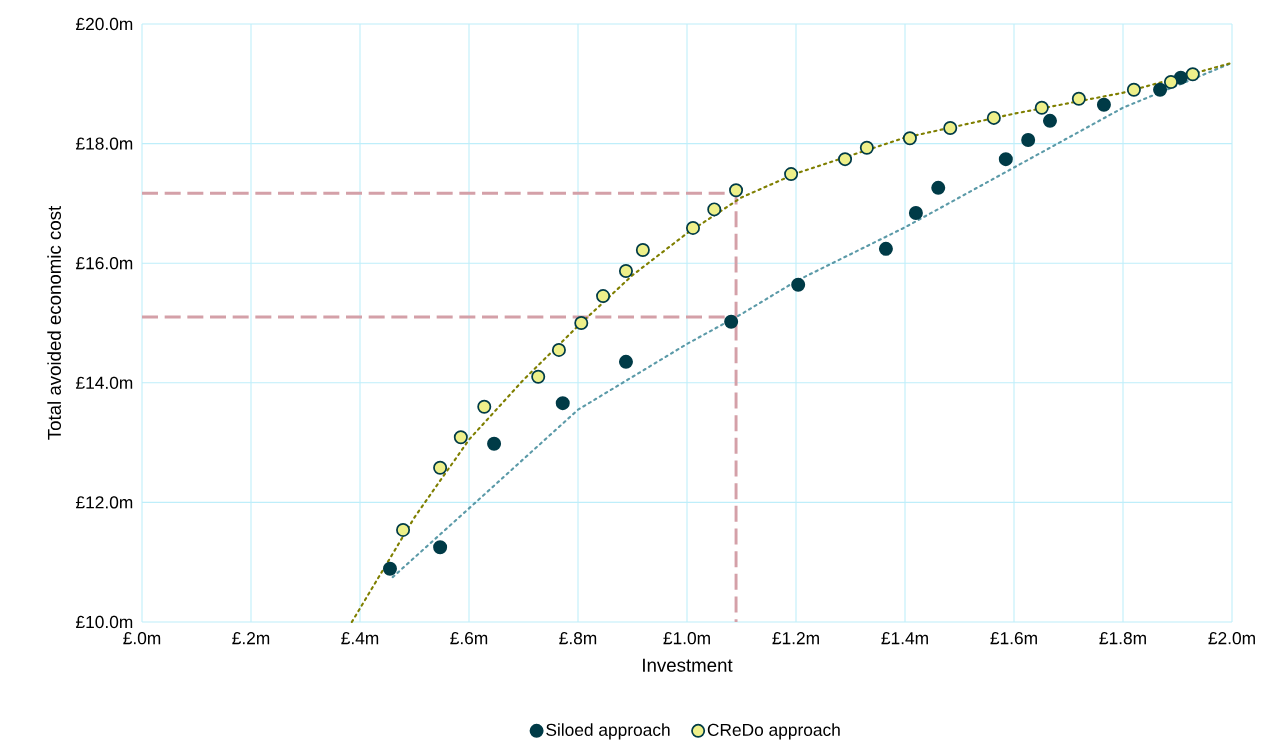 The image size is (1264, 744). I want to click on x-tick-label: £1.0m, so click(686, 638).